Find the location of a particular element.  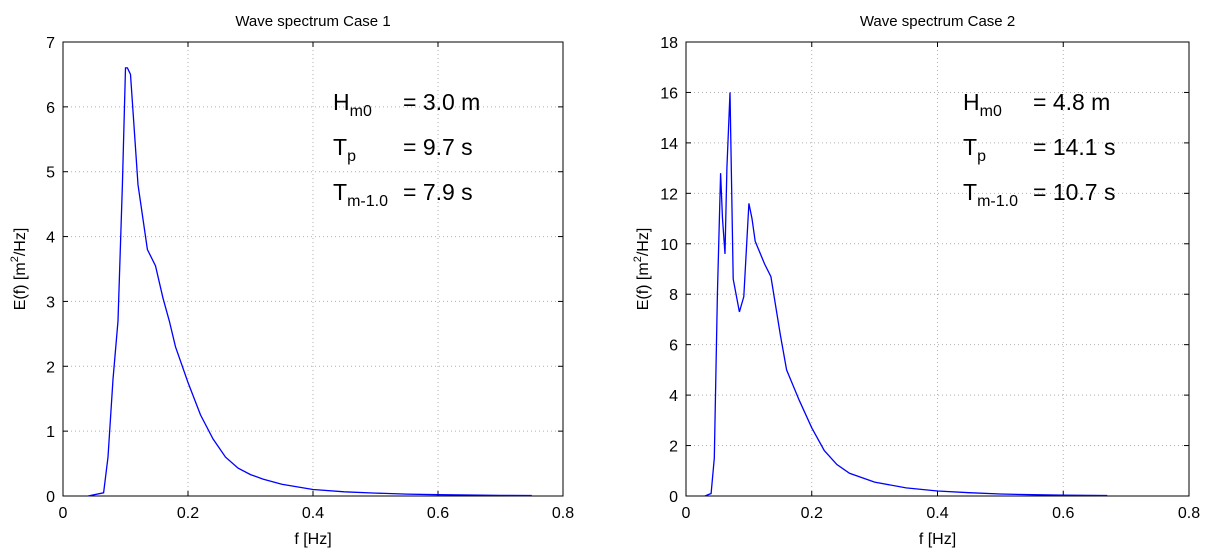

y-tick-label: 12 is located at coordinates (669, 194).